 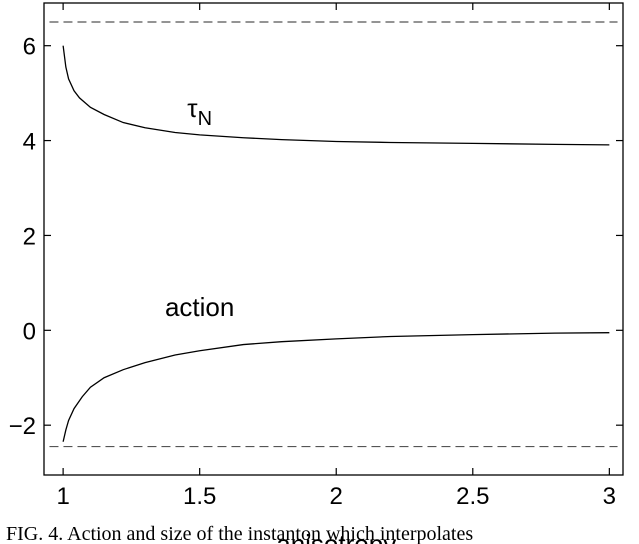 What do you see at coordinates (22, 426) in the screenshot?
I see `y-tick-label: −2` at bounding box center [22, 426].